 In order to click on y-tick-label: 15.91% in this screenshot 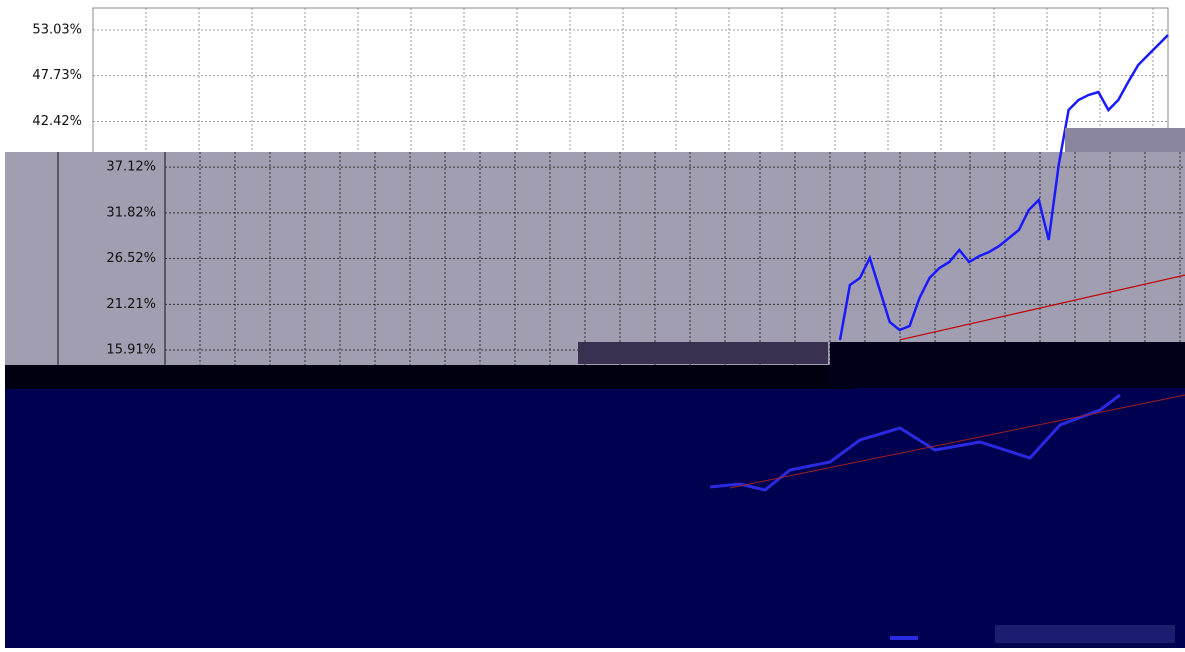, I will do `click(131, 350)`.